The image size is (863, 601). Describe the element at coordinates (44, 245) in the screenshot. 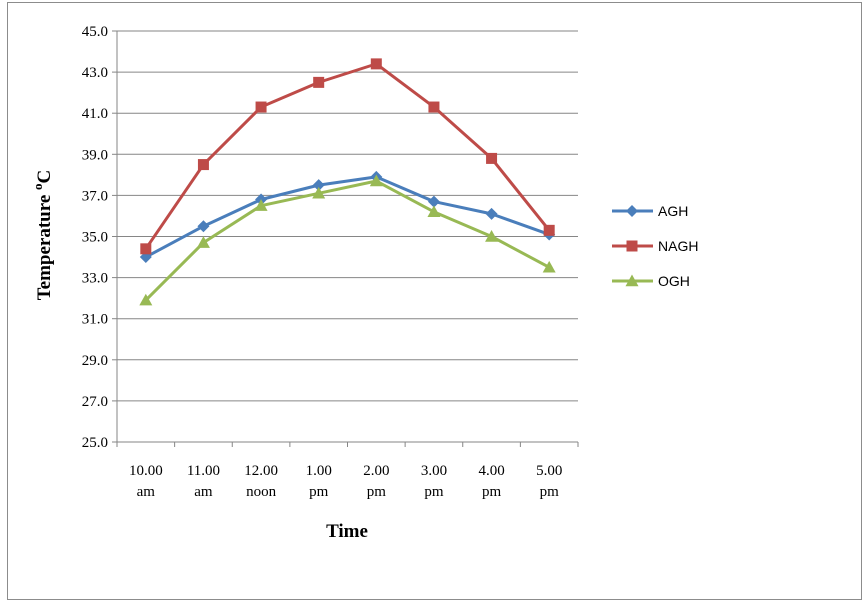

I see `y-axis-title-text: Temperature` at that location.